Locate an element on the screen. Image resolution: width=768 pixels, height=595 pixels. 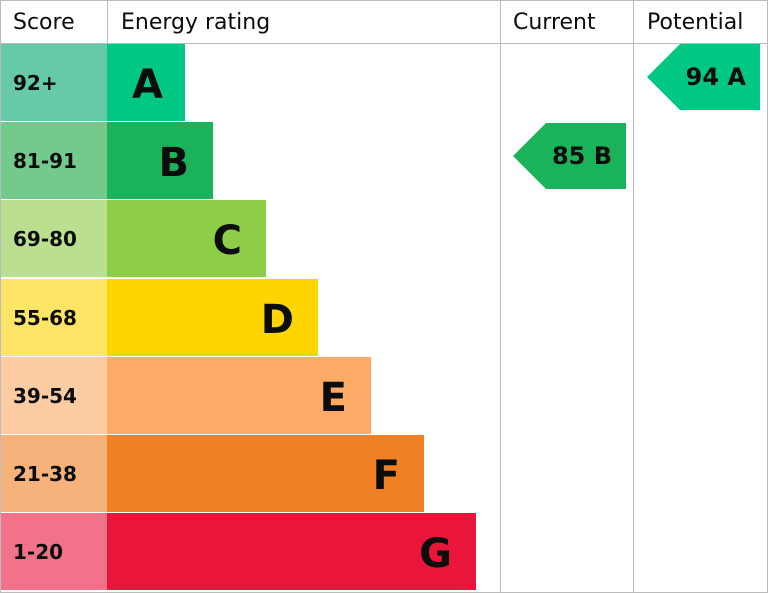
header-current: Current is located at coordinates (554, 22).